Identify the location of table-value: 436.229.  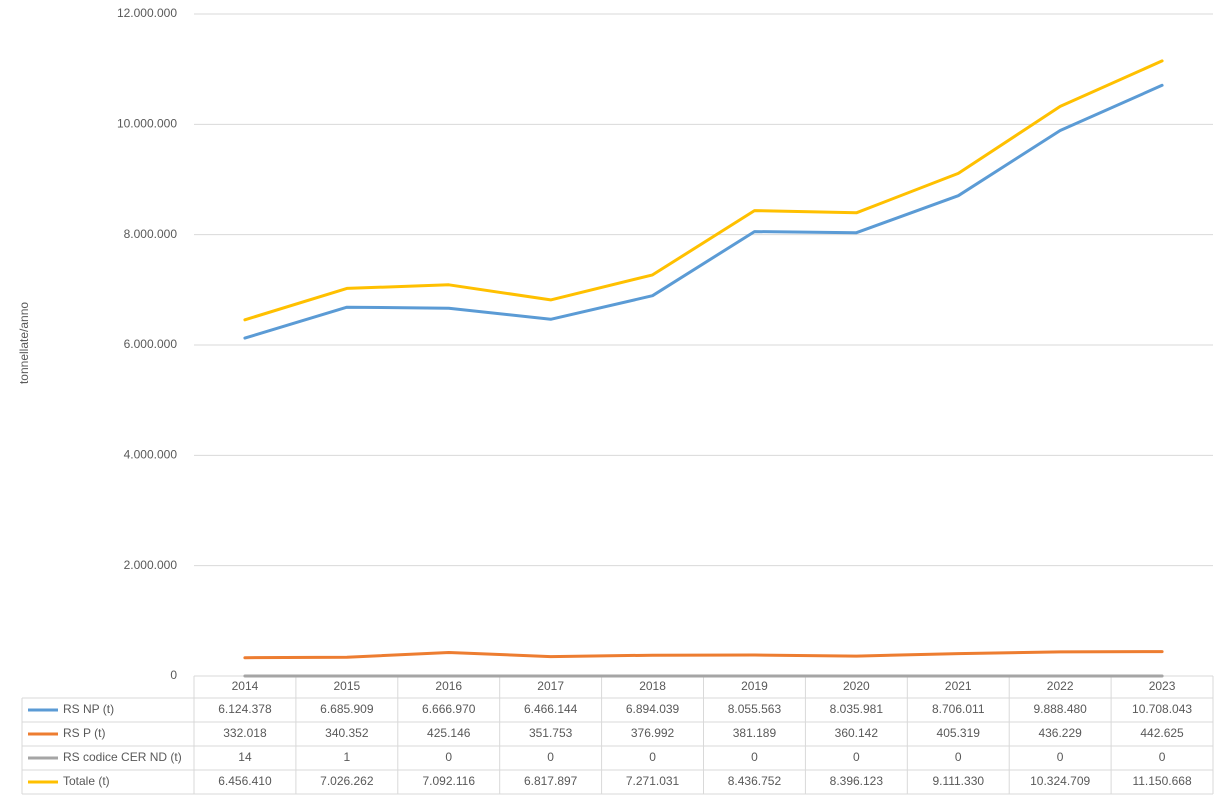
(1060, 733).